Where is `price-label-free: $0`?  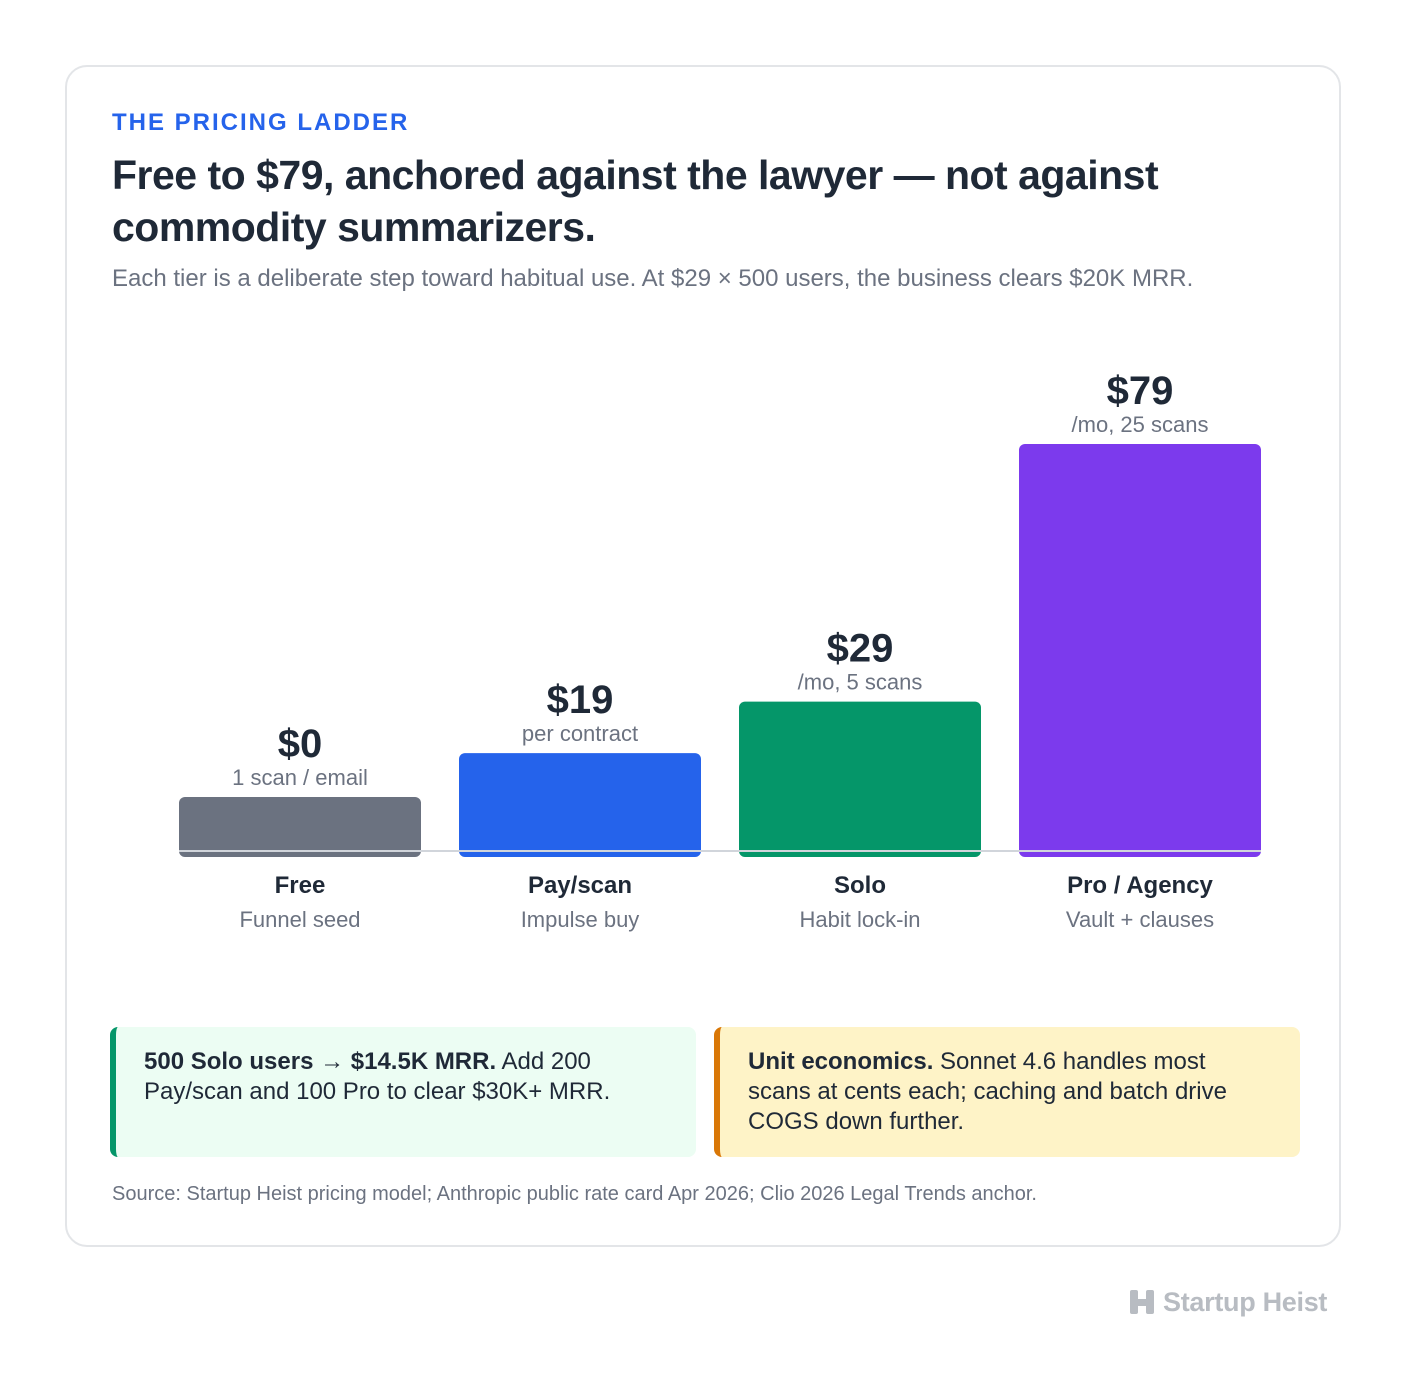
price-label-free: $0 is located at coordinates (300, 744).